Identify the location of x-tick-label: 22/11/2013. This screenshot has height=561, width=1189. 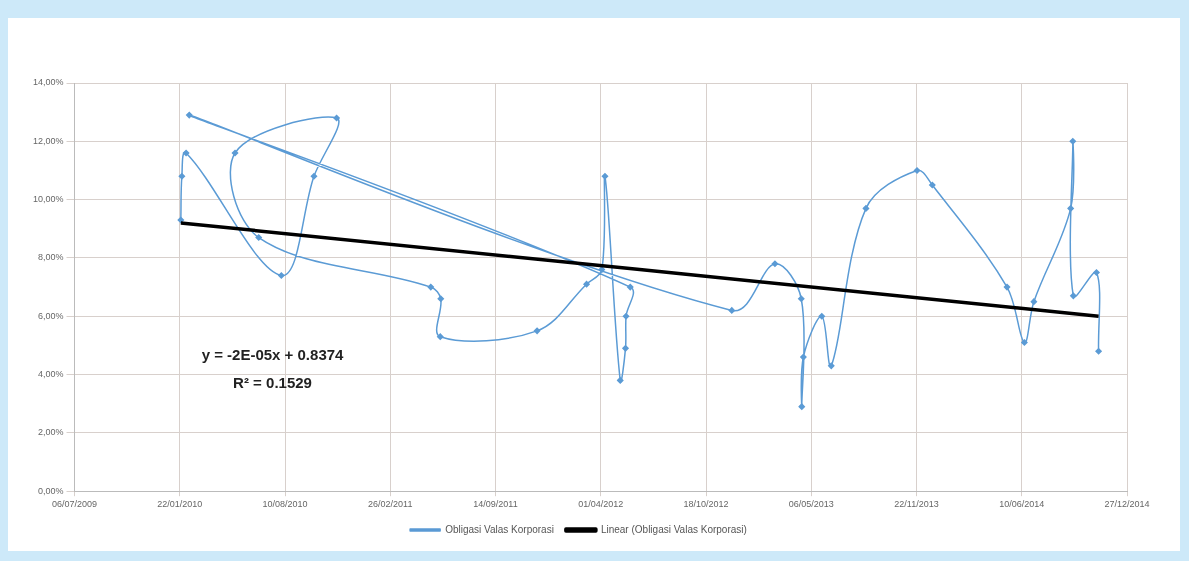
(916, 504).